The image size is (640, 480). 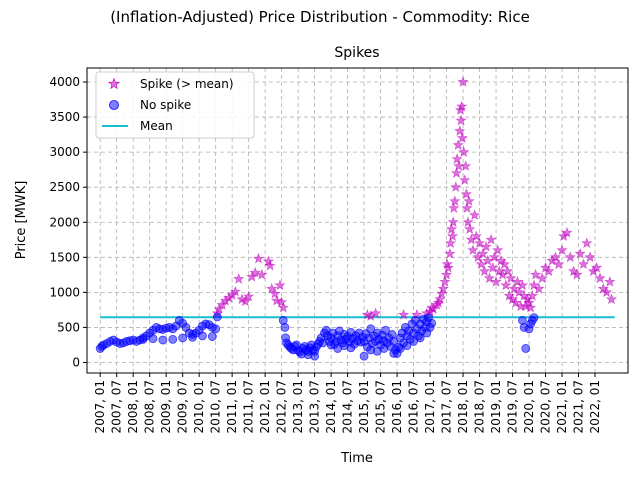 What do you see at coordinates (529, 406) in the screenshot?
I see `x-tick-label: 2020, 01` at bounding box center [529, 406].